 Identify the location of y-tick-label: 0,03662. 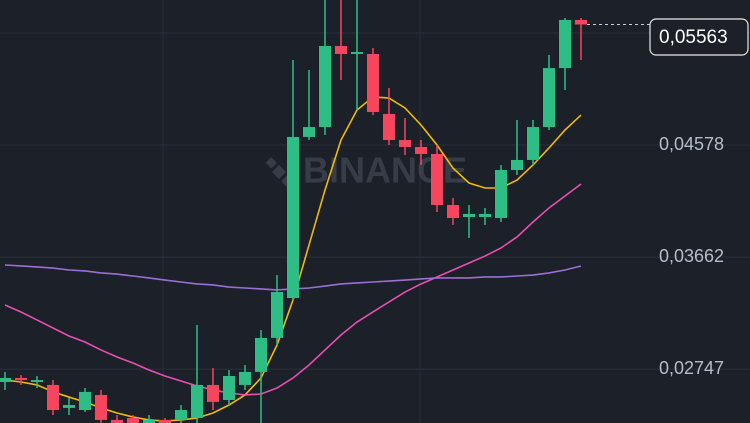
(691, 256).